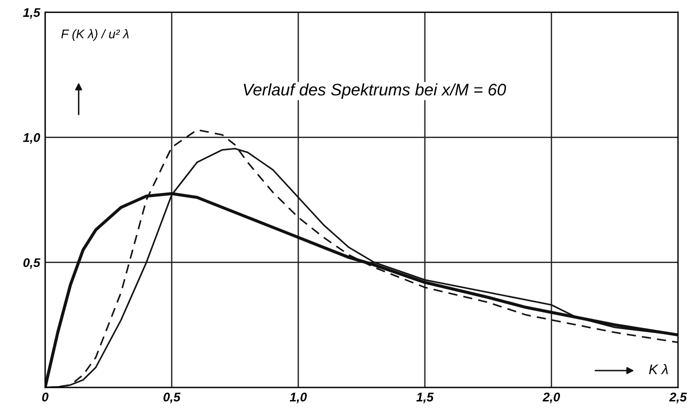  What do you see at coordinates (551, 398) in the screenshot?
I see `x-tick-label: 2,0` at bounding box center [551, 398].